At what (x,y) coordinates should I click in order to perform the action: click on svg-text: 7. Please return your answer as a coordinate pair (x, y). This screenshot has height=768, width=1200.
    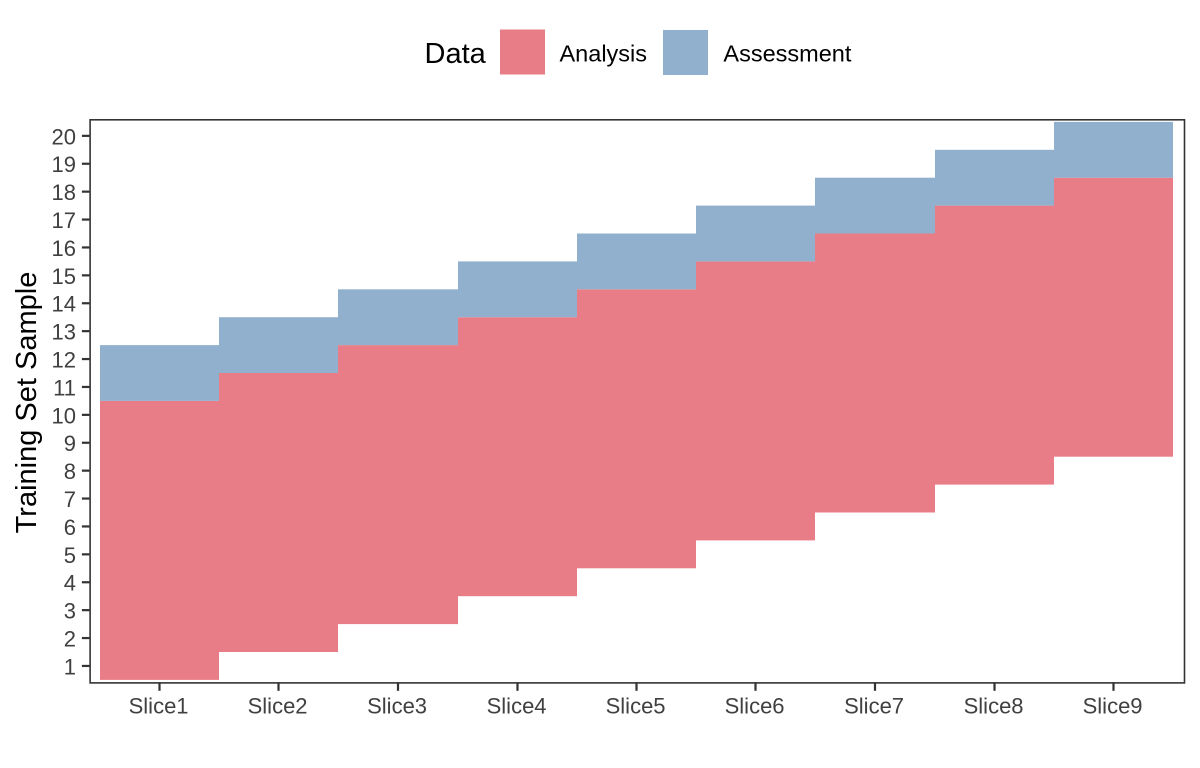
    Looking at the image, I should click on (70, 499).